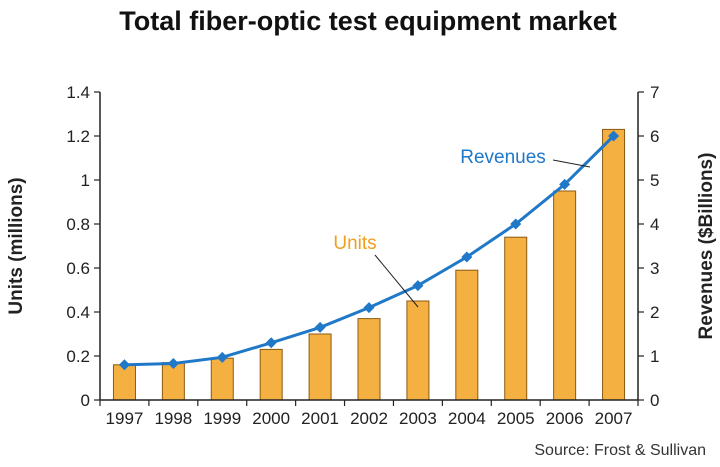  What do you see at coordinates (354, 243) in the screenshot?
I see `units-series-label: Units` at bounding box center [354, 243].